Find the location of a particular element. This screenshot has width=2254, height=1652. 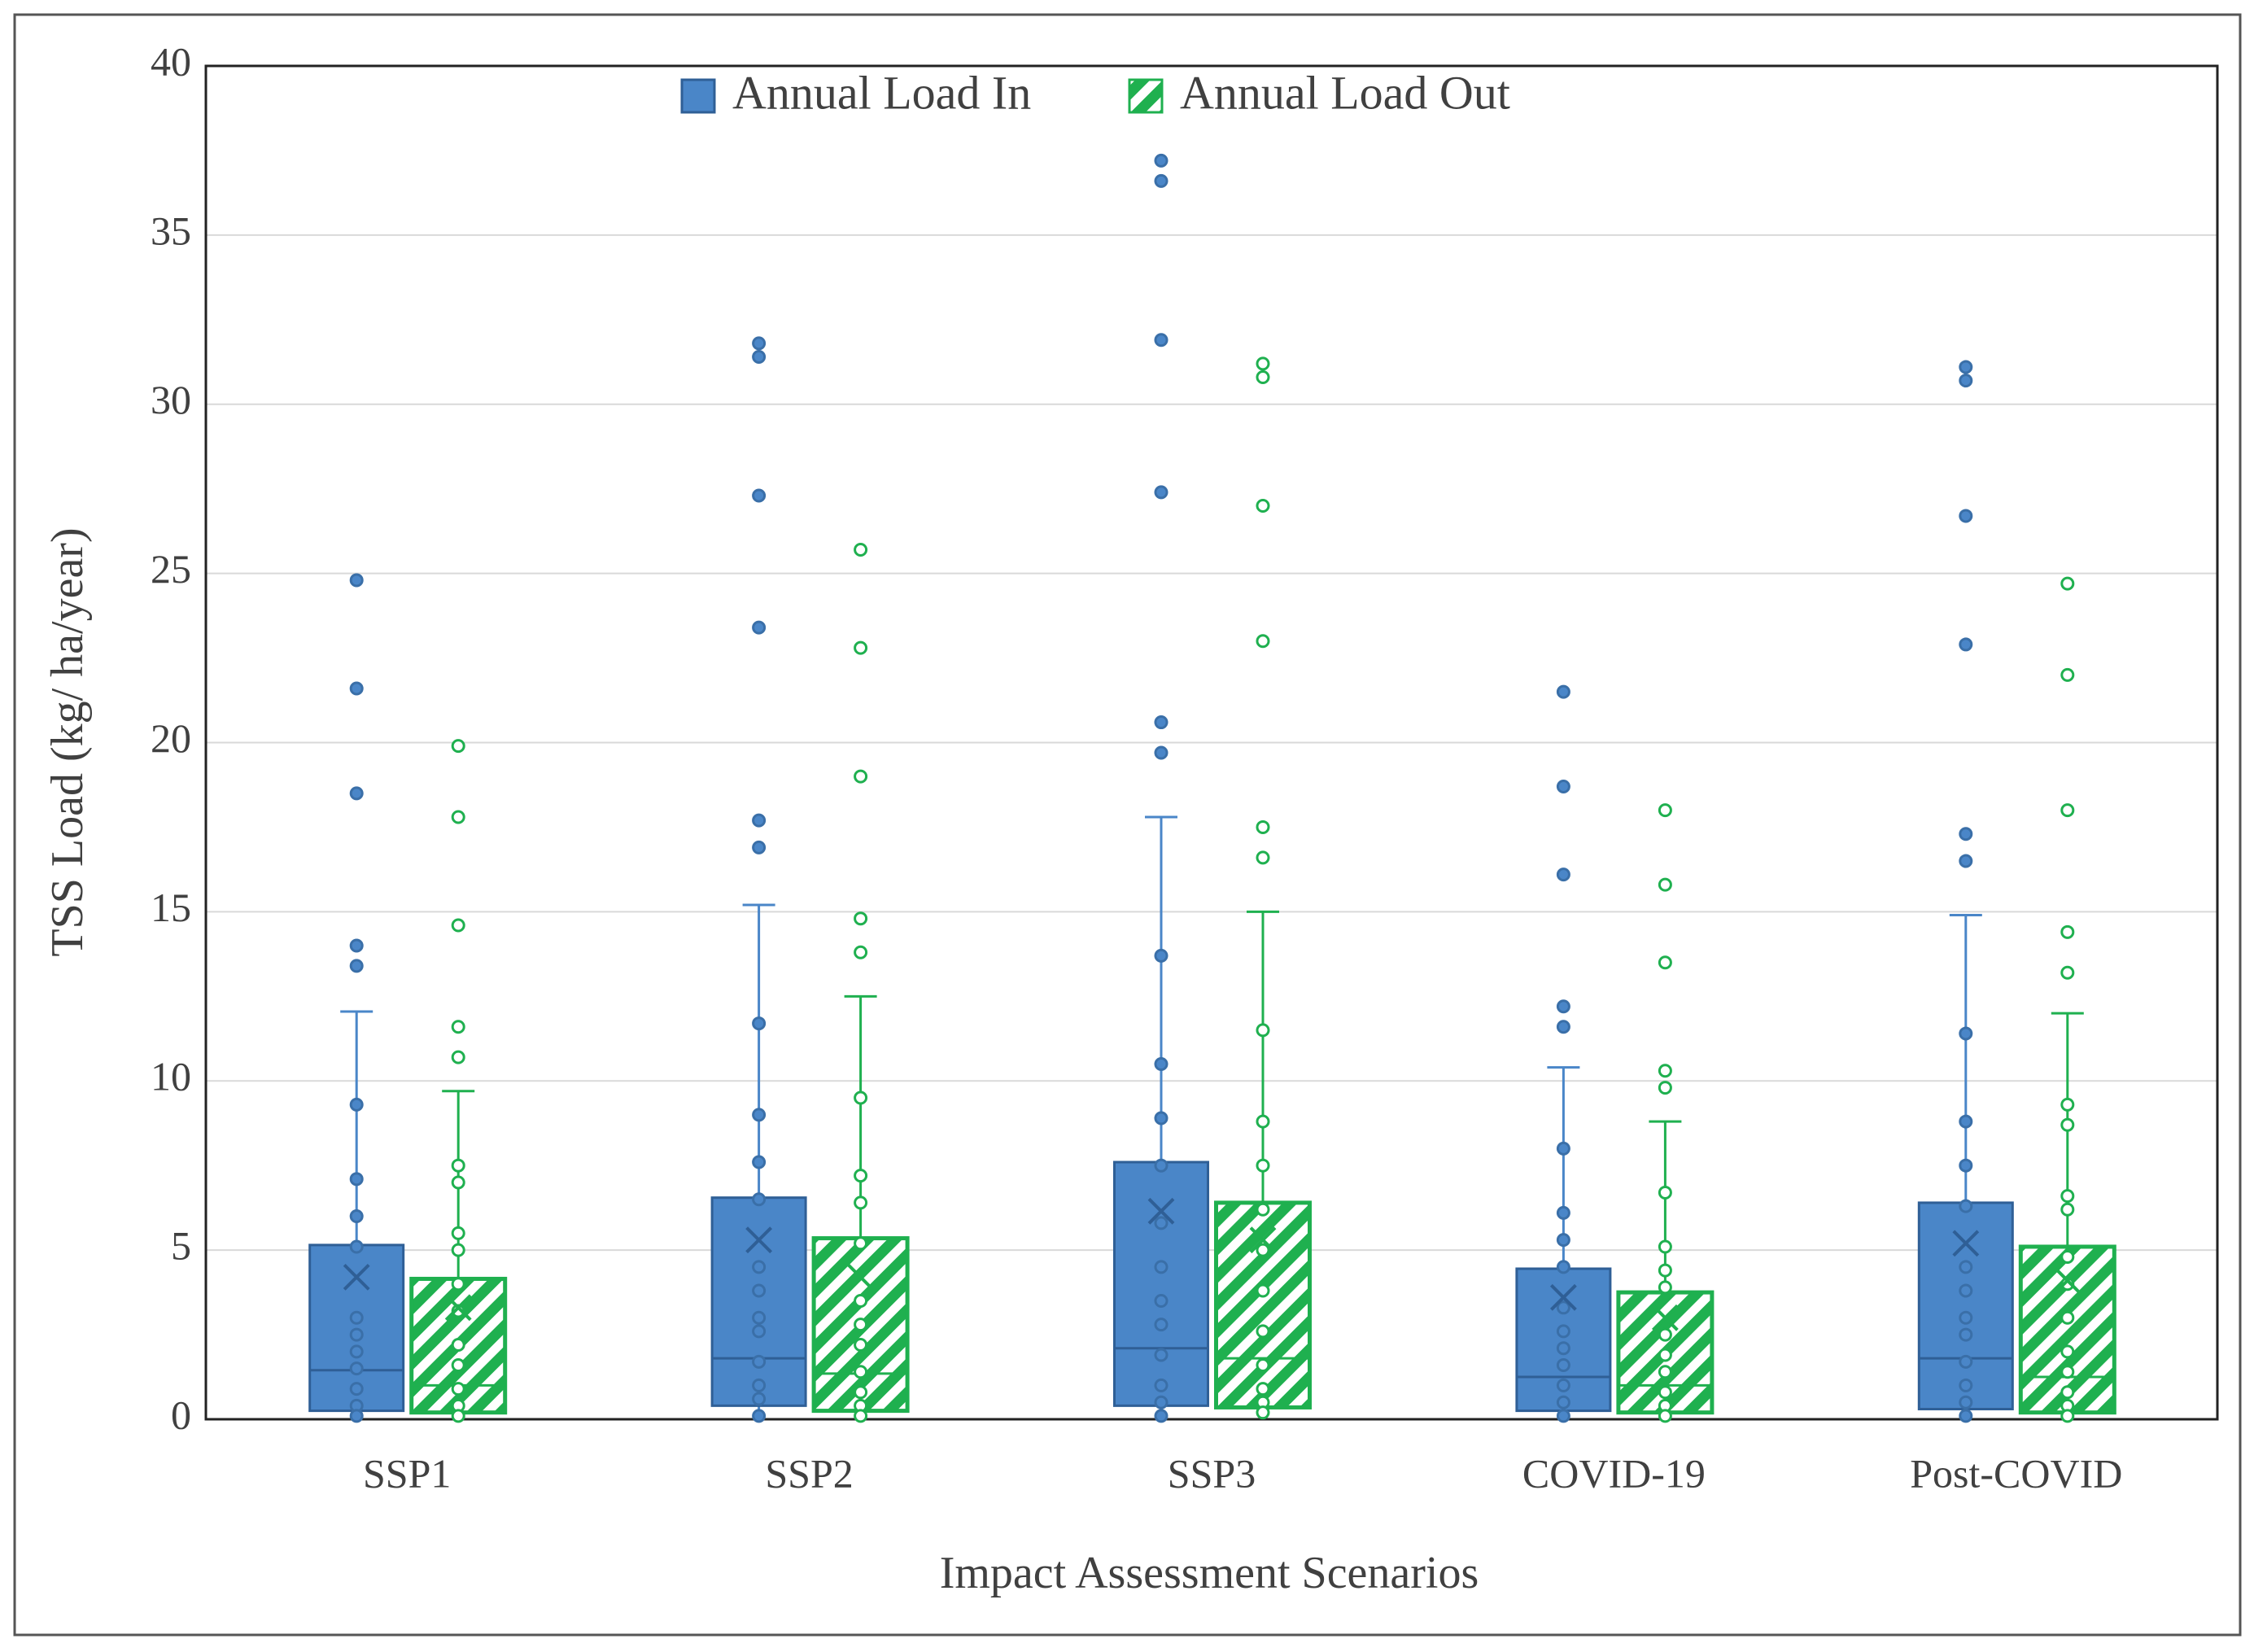

y-tick-label: 40 is located at coordinates (171, 61).